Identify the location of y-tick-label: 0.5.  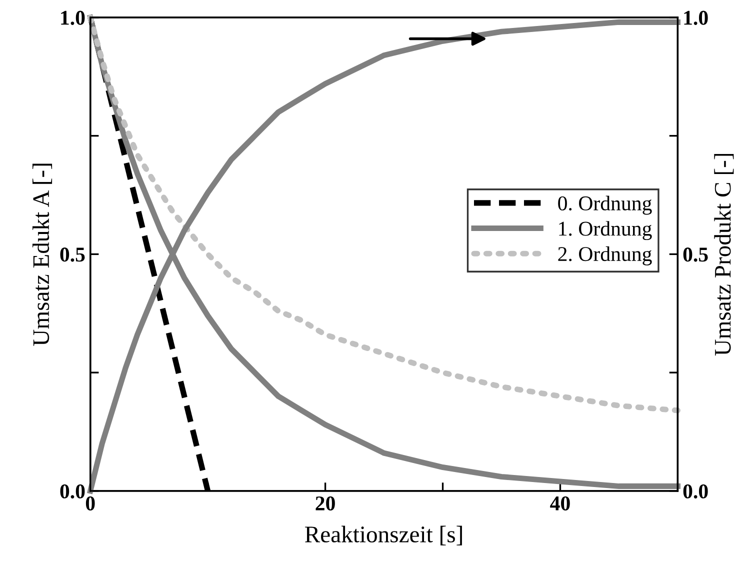
(72, 255).